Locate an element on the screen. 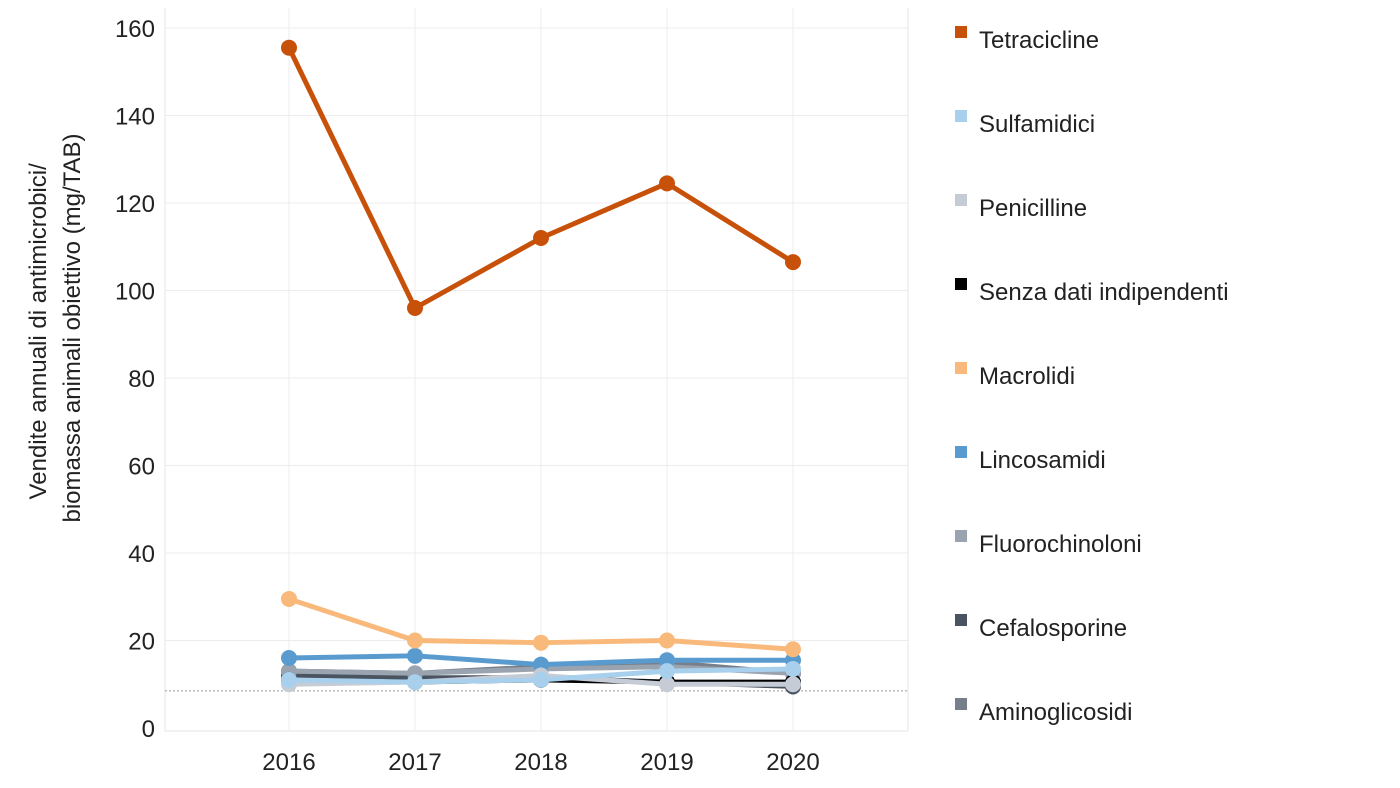 This screenshot has width=1400, height=788. y-tick-label: 40 is located at coordinates (141, 554).